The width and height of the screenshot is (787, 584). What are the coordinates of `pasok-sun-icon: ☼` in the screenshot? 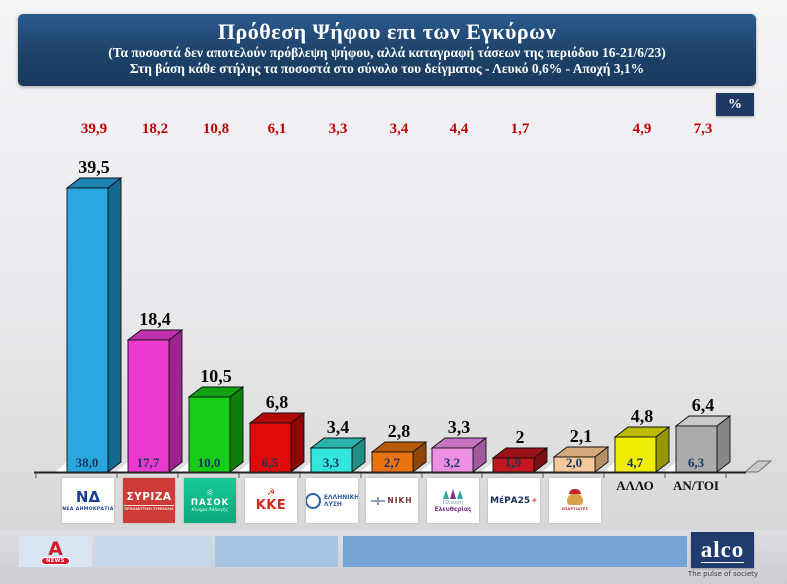 It's located at (210, 493).